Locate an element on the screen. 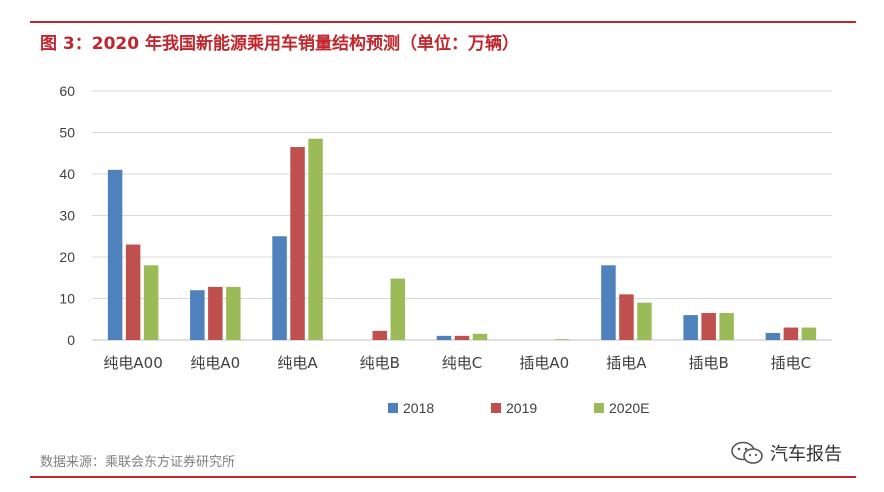  legend-swatch-2018 is located at coordinates (393, 408).